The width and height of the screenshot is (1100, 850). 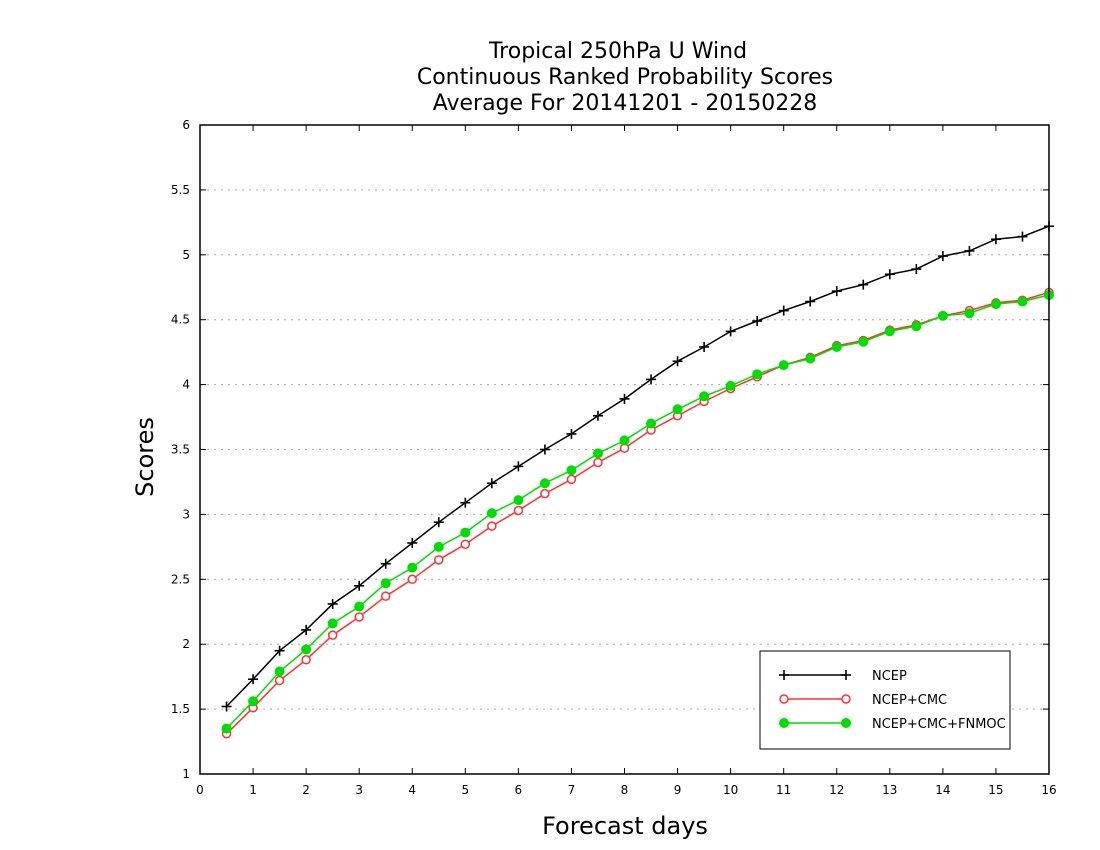 What do you see at coordinates (625, 826) in the screenshot?
I see `x-axis-label: Forecast days` at bounding box center [625, 826].